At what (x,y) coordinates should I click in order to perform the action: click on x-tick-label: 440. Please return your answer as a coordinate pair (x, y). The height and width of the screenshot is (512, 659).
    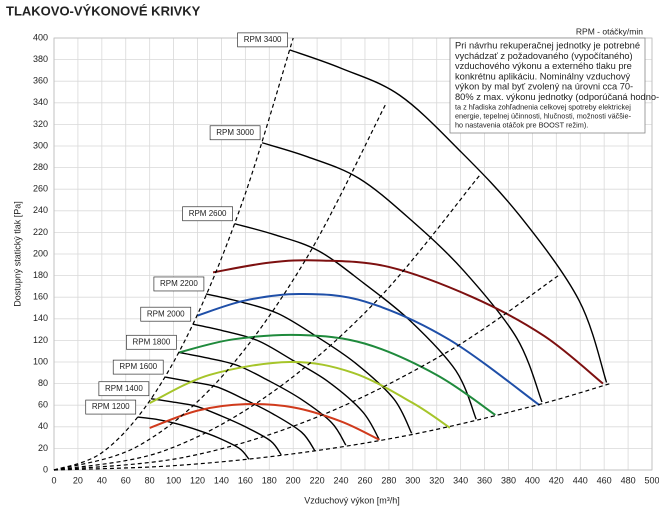
    Looking at the image, I should click on (580, 480).